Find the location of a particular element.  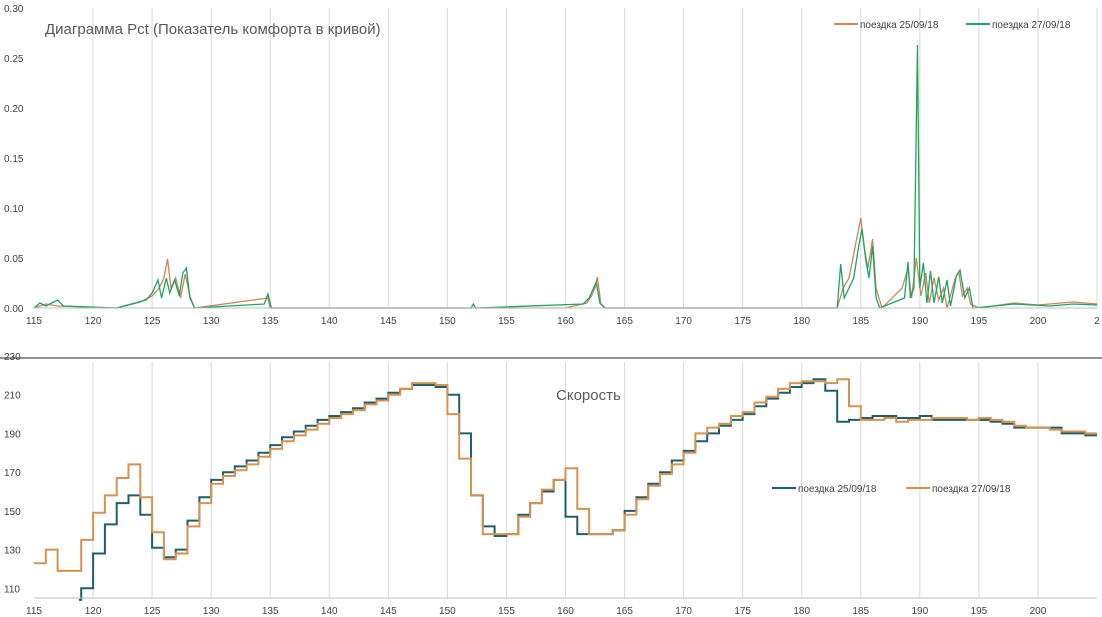

top-y-tick-label: 0.05 is located at coordinates (14, 259).